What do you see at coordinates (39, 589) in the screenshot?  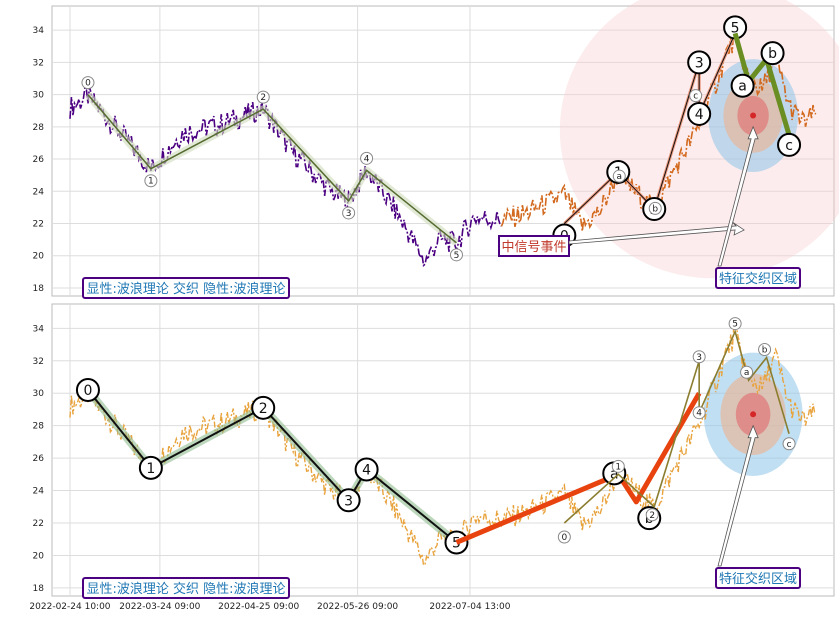 I see `y-tick-label: 18` at bounding box center [39, 589].